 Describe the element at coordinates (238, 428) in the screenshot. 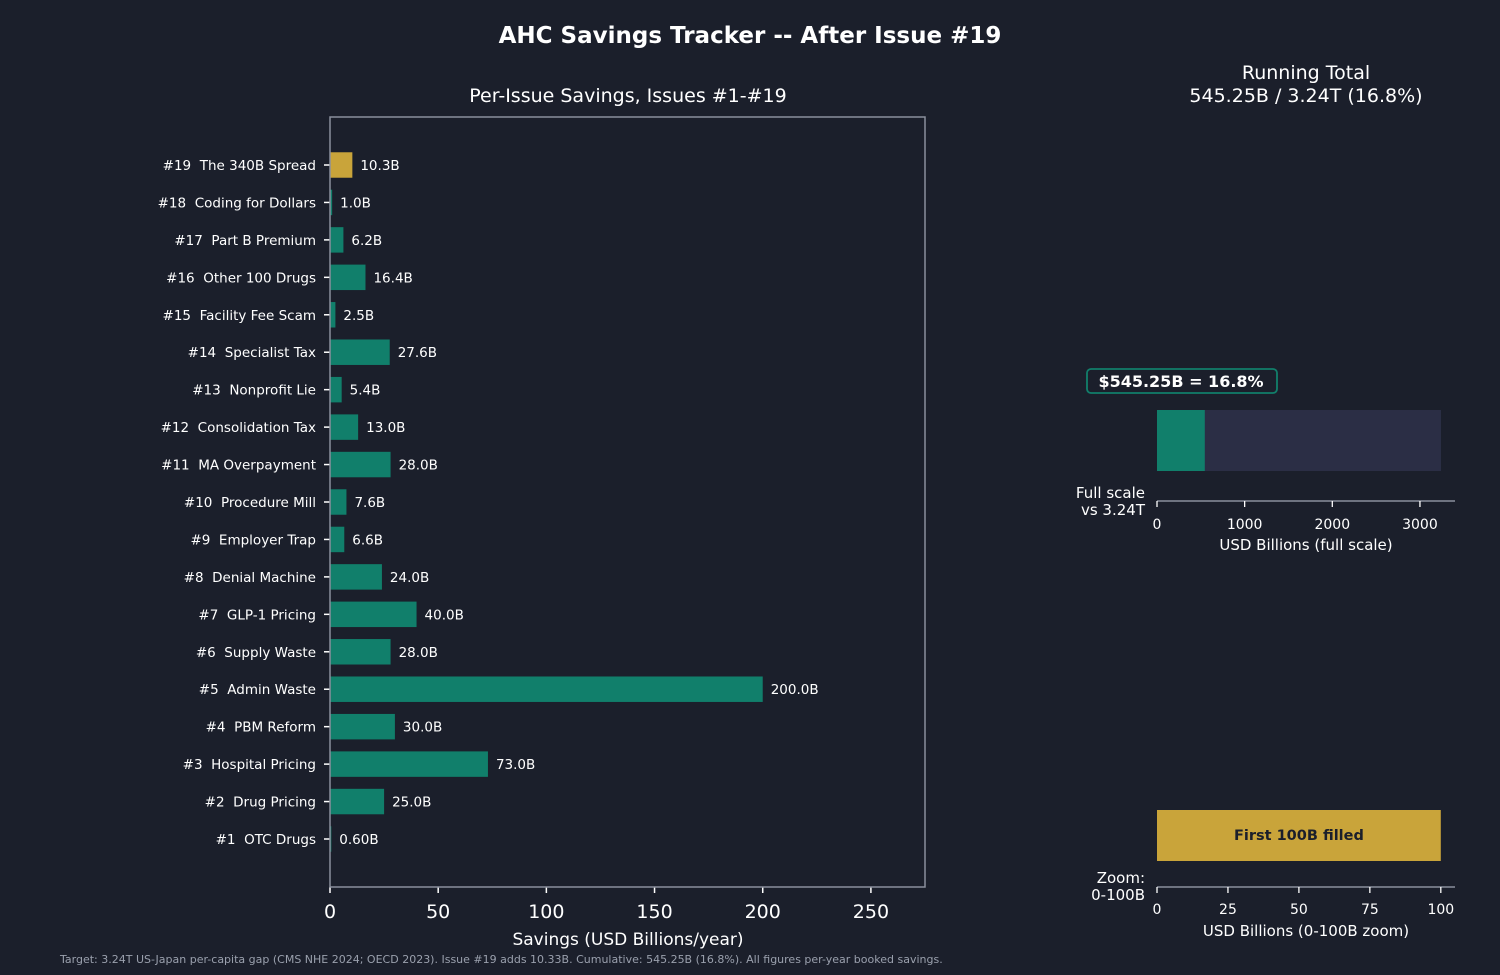

I see `category-label: #12 Consolidation Tax` at that location.